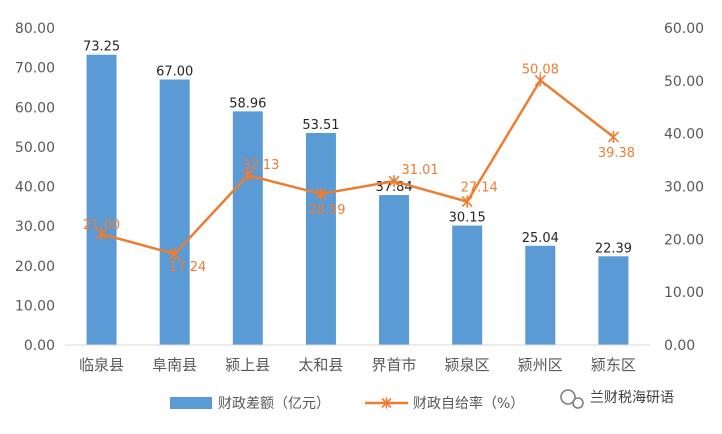 The height and width of the screenshot is (434, 722). I want to click on watermark-icon, so click(572, 399).